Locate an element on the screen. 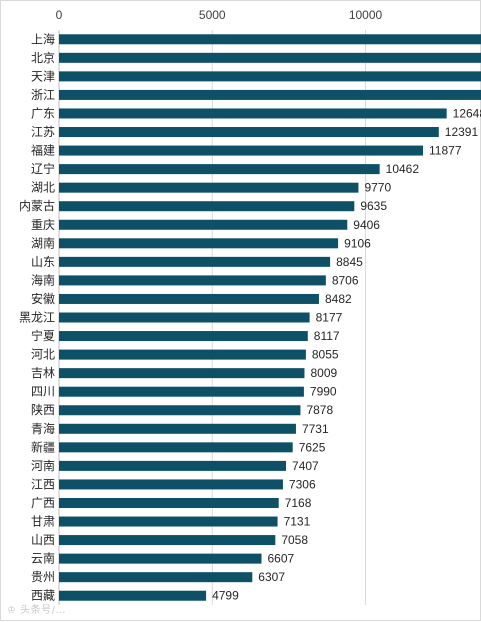 This screenshot has width=481, height=622. category-label-31: 西藏 is located at coordinates (43, 596).